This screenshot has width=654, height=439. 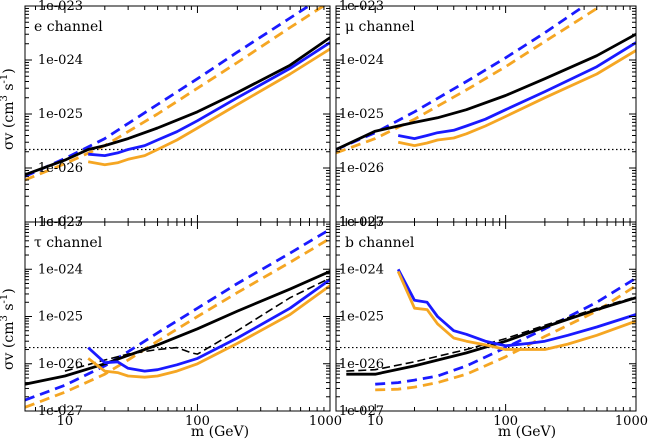 I want to click on panel-plot-area, so click(x=486, y=330).